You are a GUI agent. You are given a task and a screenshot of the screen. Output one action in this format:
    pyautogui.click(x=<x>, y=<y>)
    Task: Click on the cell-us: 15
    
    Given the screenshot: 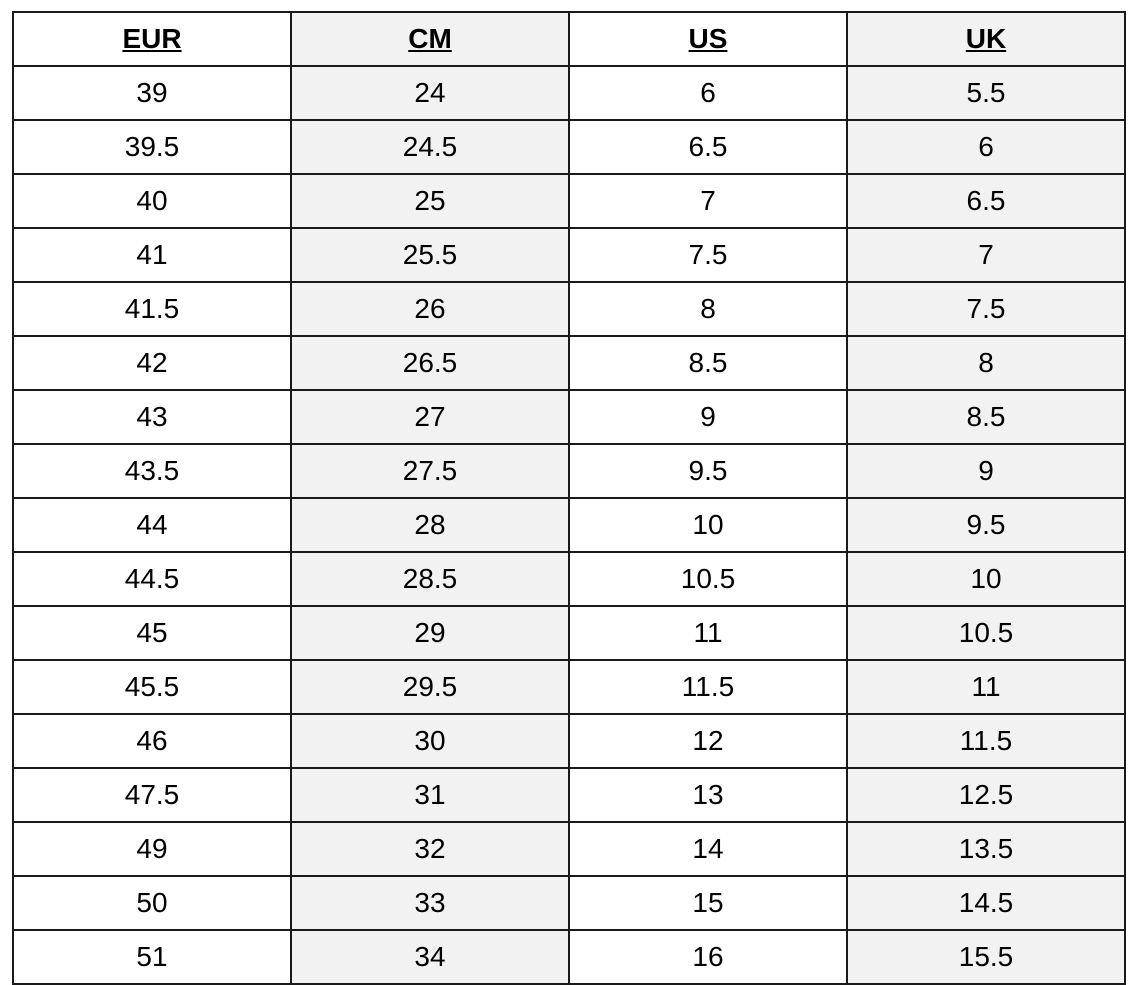 What is the action you would take?
    pyautogui.click(x=708, y=903)
    